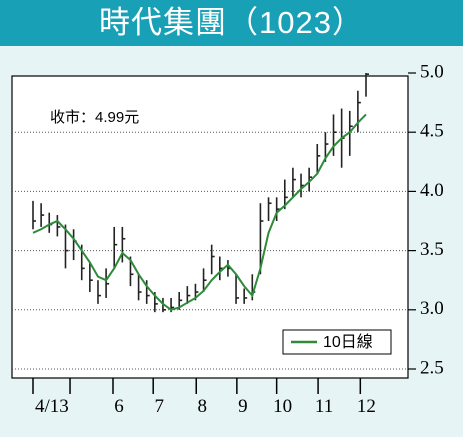  What do you see at coordinates (324, 406) in the screenshot?
I see `x-tick-label: 11` at bounding box center [324, 406].